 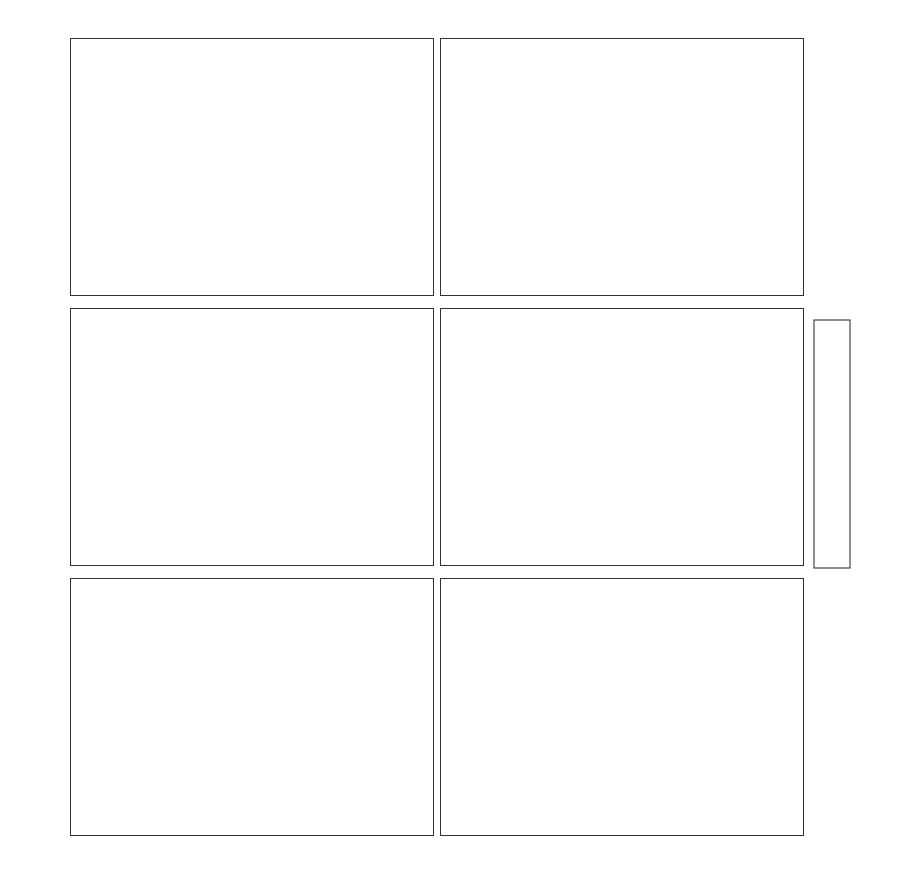 I want to click on map-panel-c, so click(x=252, y=437).